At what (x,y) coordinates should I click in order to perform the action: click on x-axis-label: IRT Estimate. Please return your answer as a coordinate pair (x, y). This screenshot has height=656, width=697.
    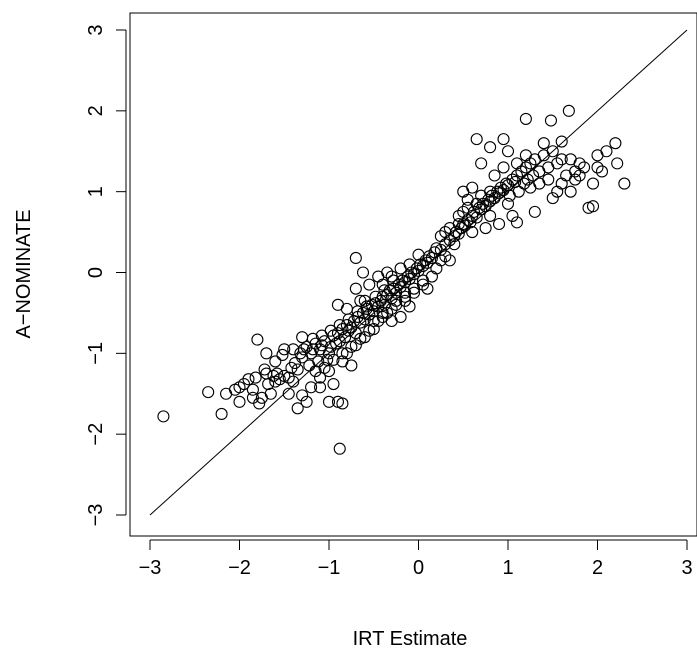
    Looking at the image, I should click on (410, 639).